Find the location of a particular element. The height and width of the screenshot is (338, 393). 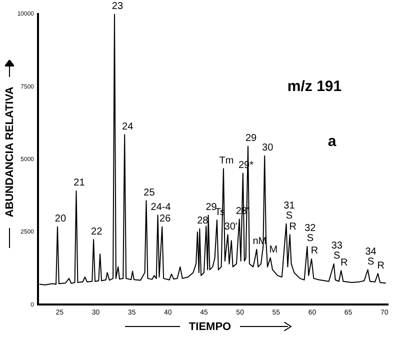

annotation: 33 is located at coordinates (337, 246).